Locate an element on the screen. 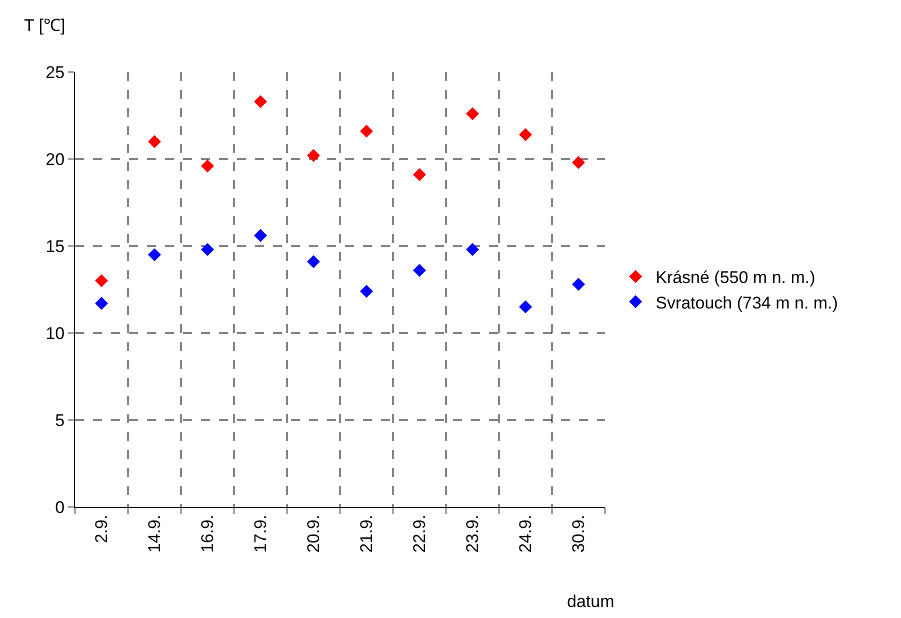 The width and height of the screenshot is (901, 618). legend-label: Krásné (550 m n. m.) is located at coordinates (736, 278).